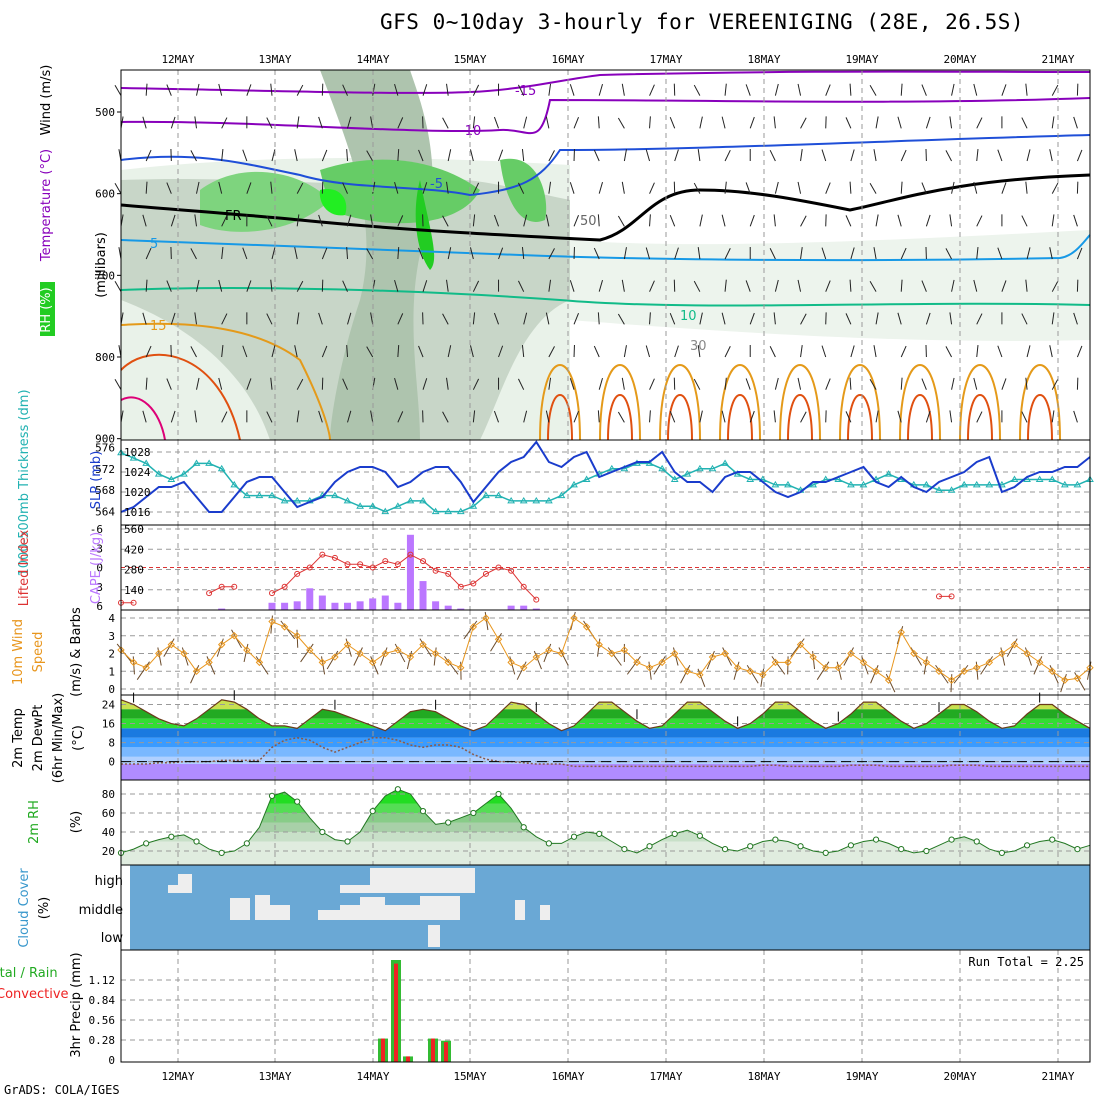  I want to click on lifted-index-marker, so click(498, 567).